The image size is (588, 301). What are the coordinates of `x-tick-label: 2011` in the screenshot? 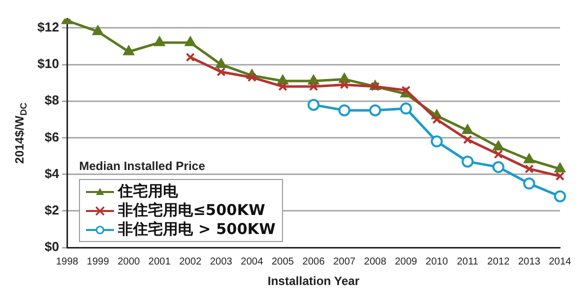 It's located at (467, 262).